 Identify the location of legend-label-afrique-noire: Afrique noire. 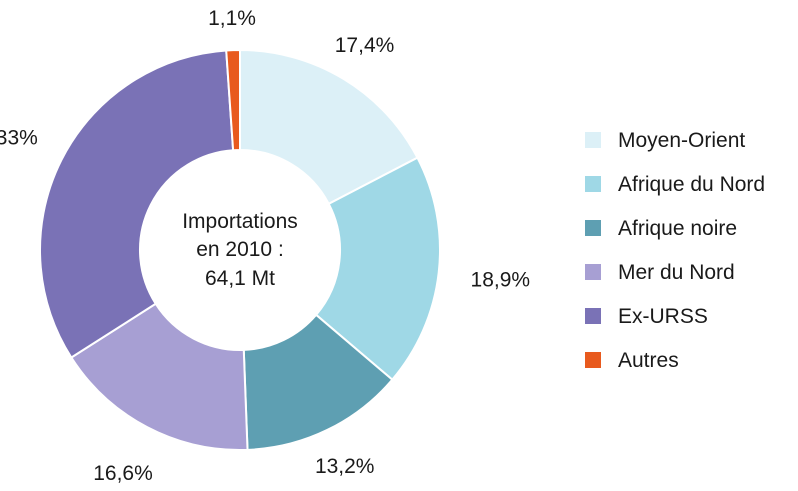
(677, 228).